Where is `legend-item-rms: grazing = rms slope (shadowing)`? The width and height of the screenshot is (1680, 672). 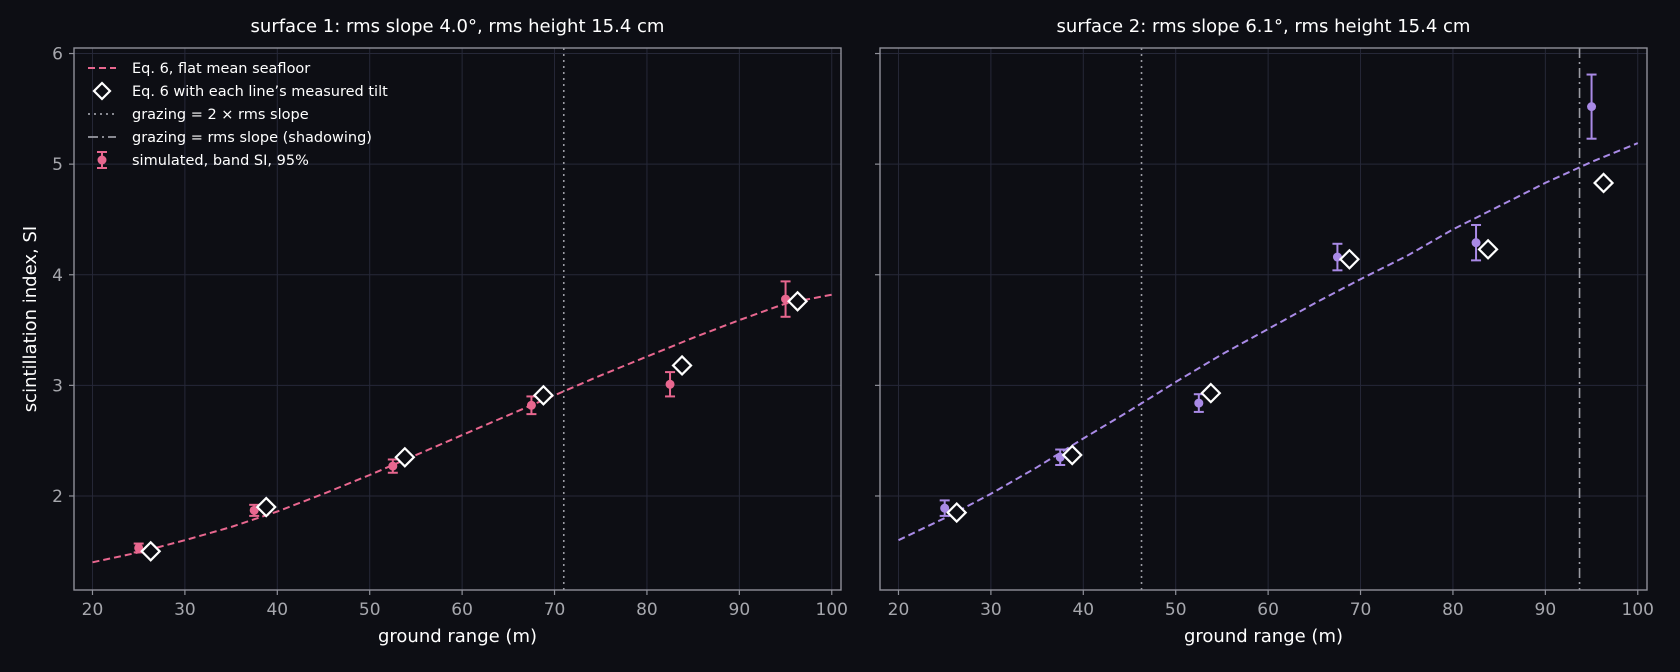 legend-item-rms: grazing = rms slope (shadowing) is located at coordinates (230, 138).